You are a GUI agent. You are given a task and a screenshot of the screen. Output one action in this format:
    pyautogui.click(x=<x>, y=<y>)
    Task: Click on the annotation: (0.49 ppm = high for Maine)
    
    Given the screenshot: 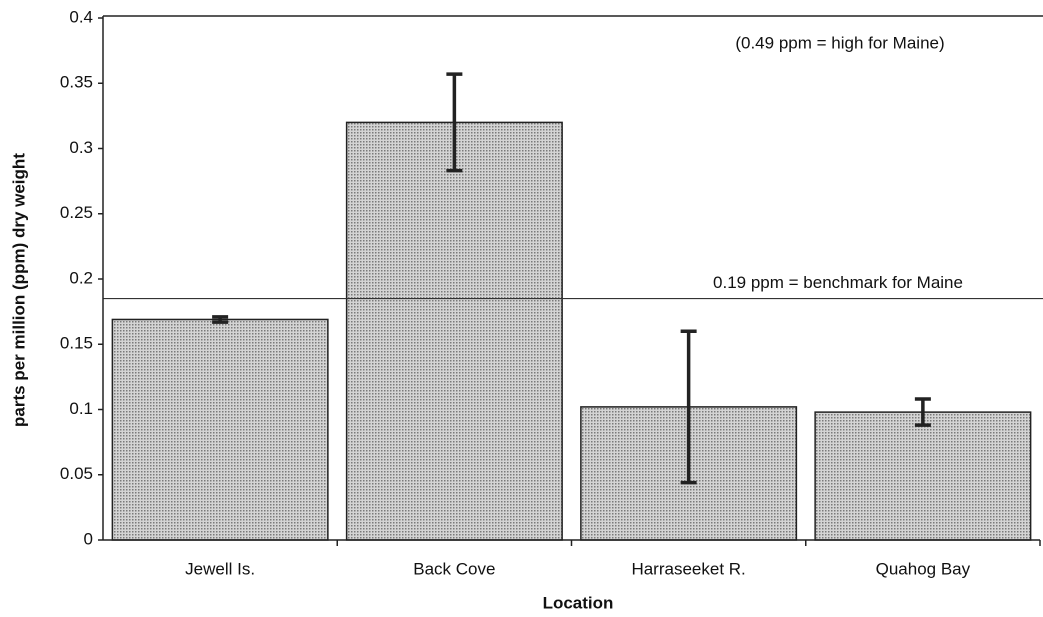 What is the action you would take?
    pyautogui.click(x=839, y=42)
    